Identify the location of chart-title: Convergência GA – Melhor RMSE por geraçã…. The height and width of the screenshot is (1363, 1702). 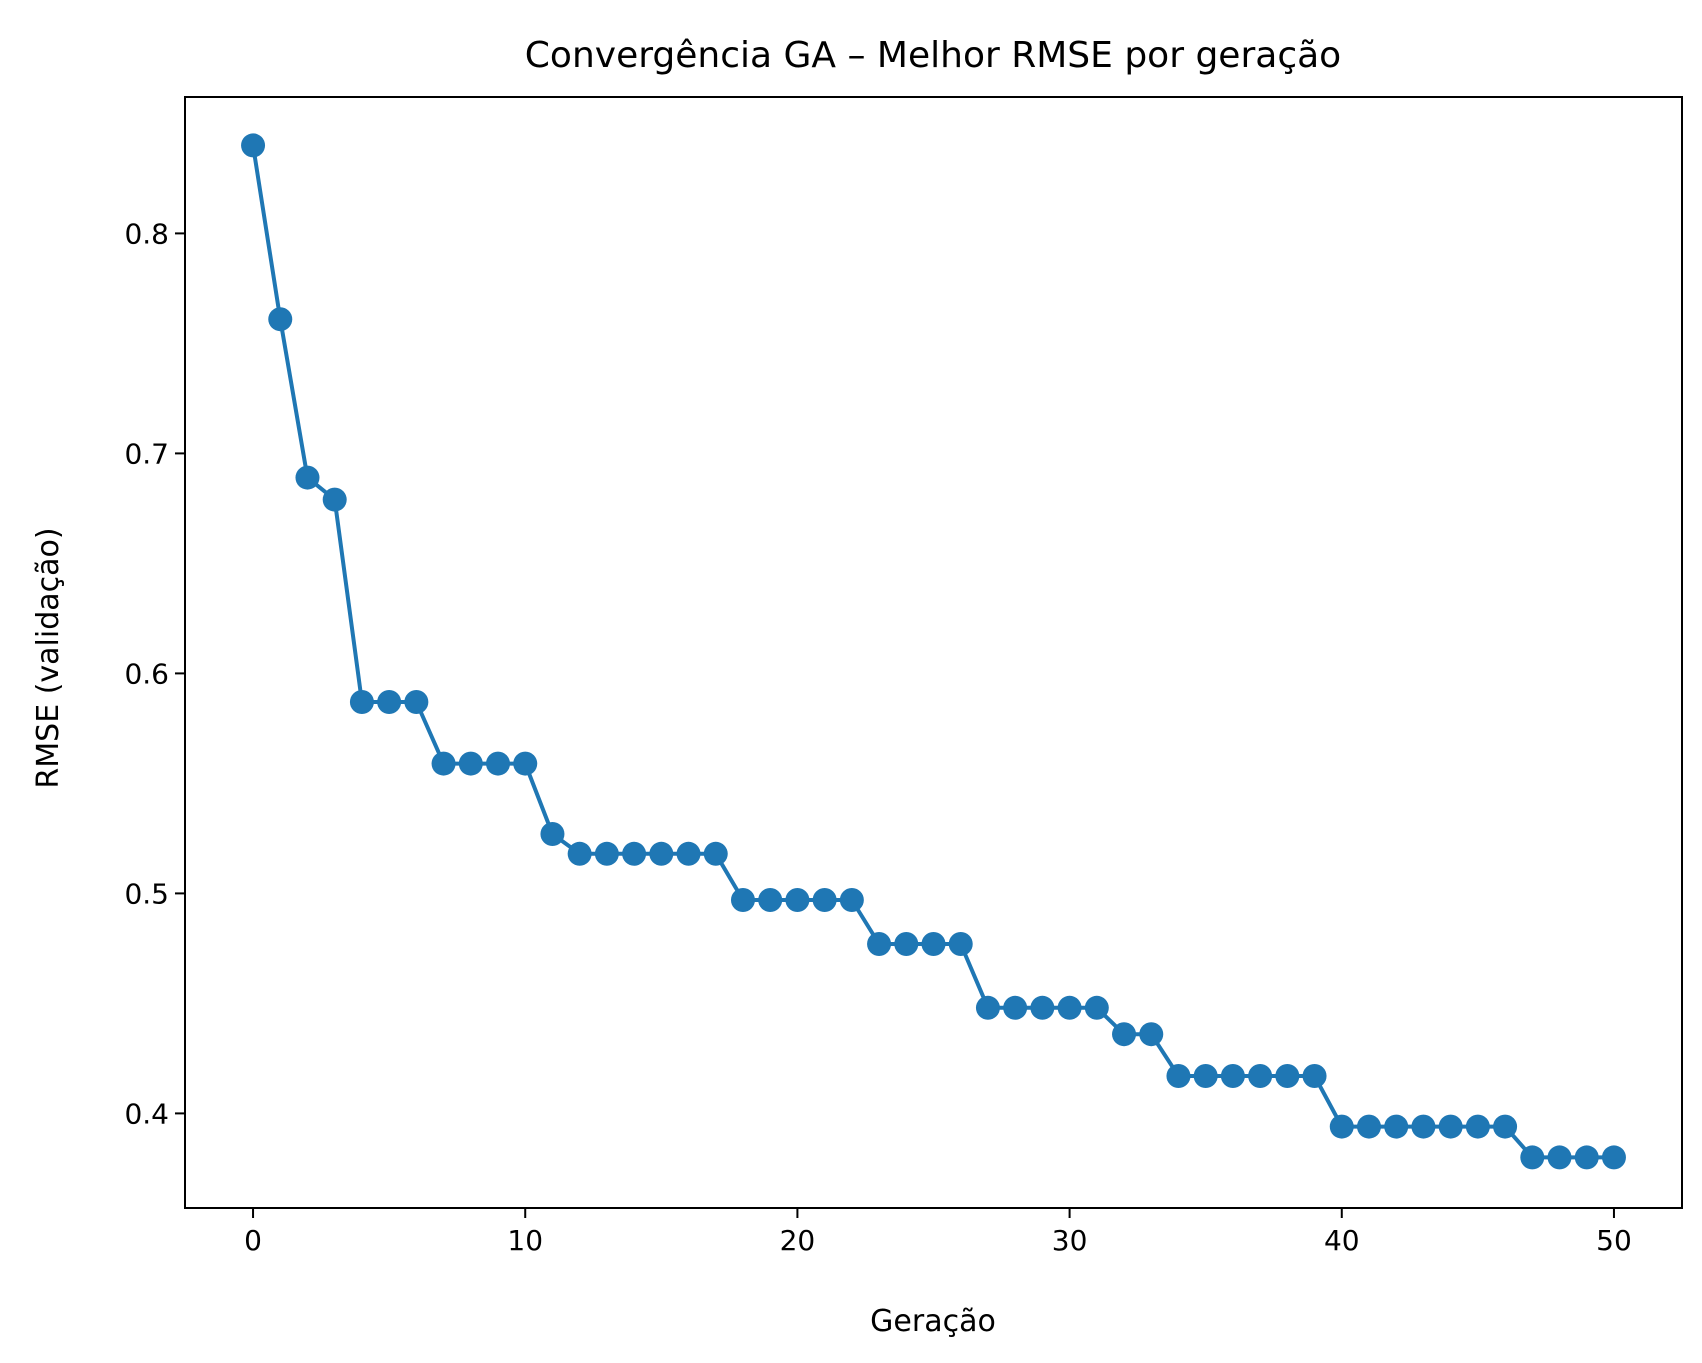
(933, 55).